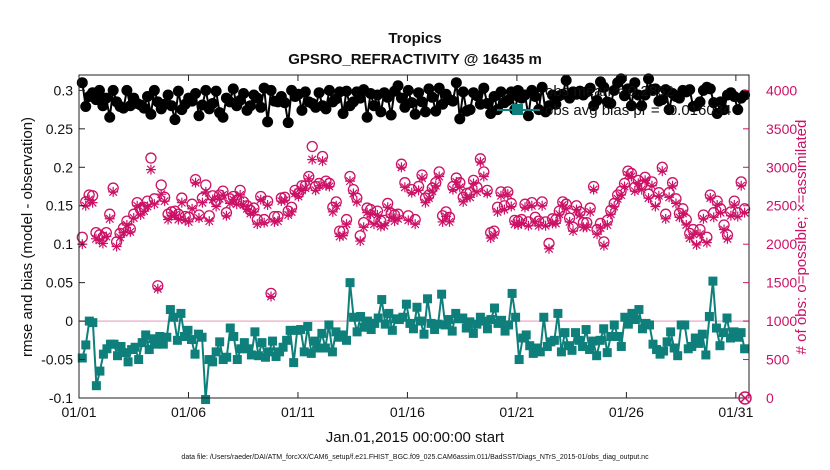 The height and width of the screenshot is (470, 830). I want to click on y-axis-label-left: rmse and bias (model - observation), so click(27, 237).